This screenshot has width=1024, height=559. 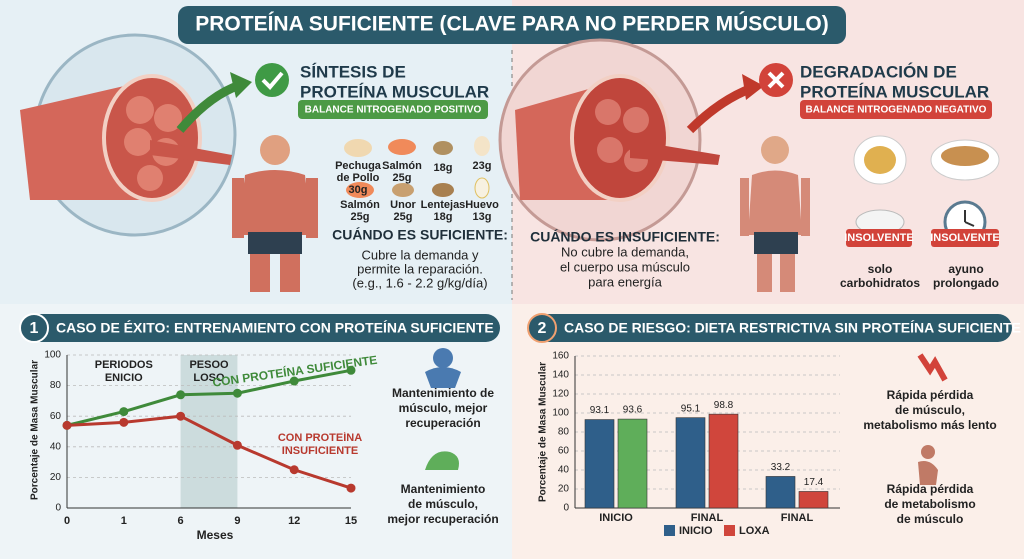 I want to click on value-label: 93.6, so click(x=633, y=410).